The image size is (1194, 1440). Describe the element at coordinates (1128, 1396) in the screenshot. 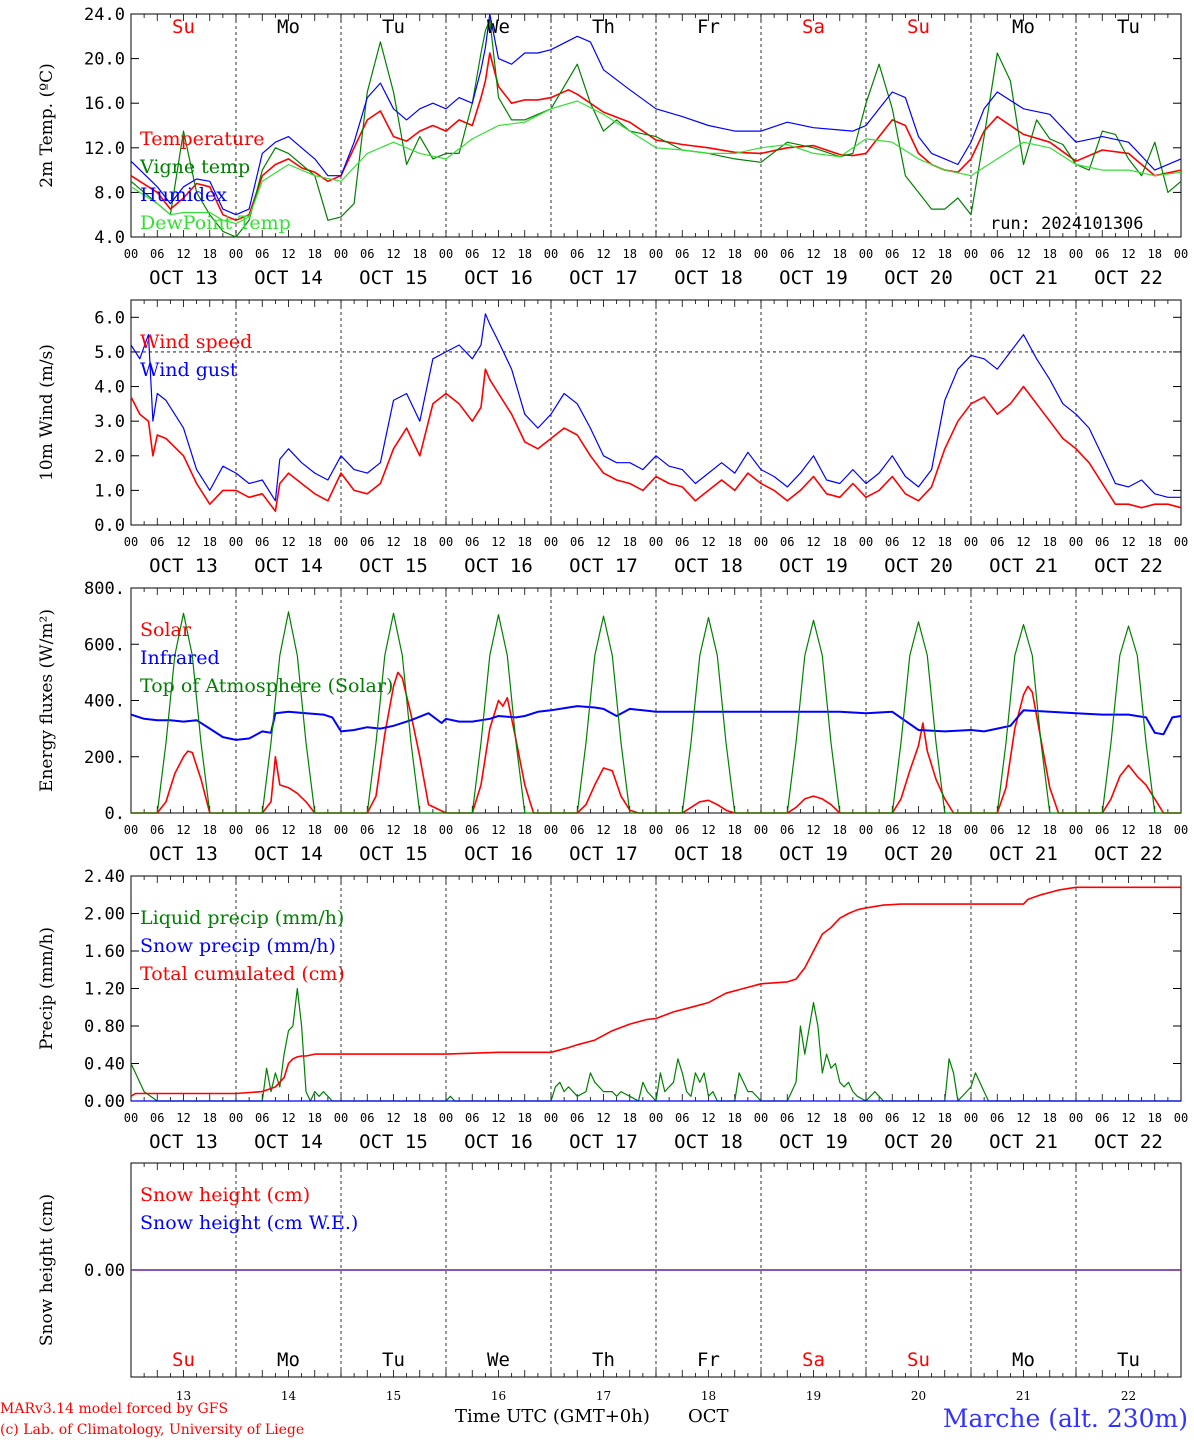

I see `day-number: 22` at that location.